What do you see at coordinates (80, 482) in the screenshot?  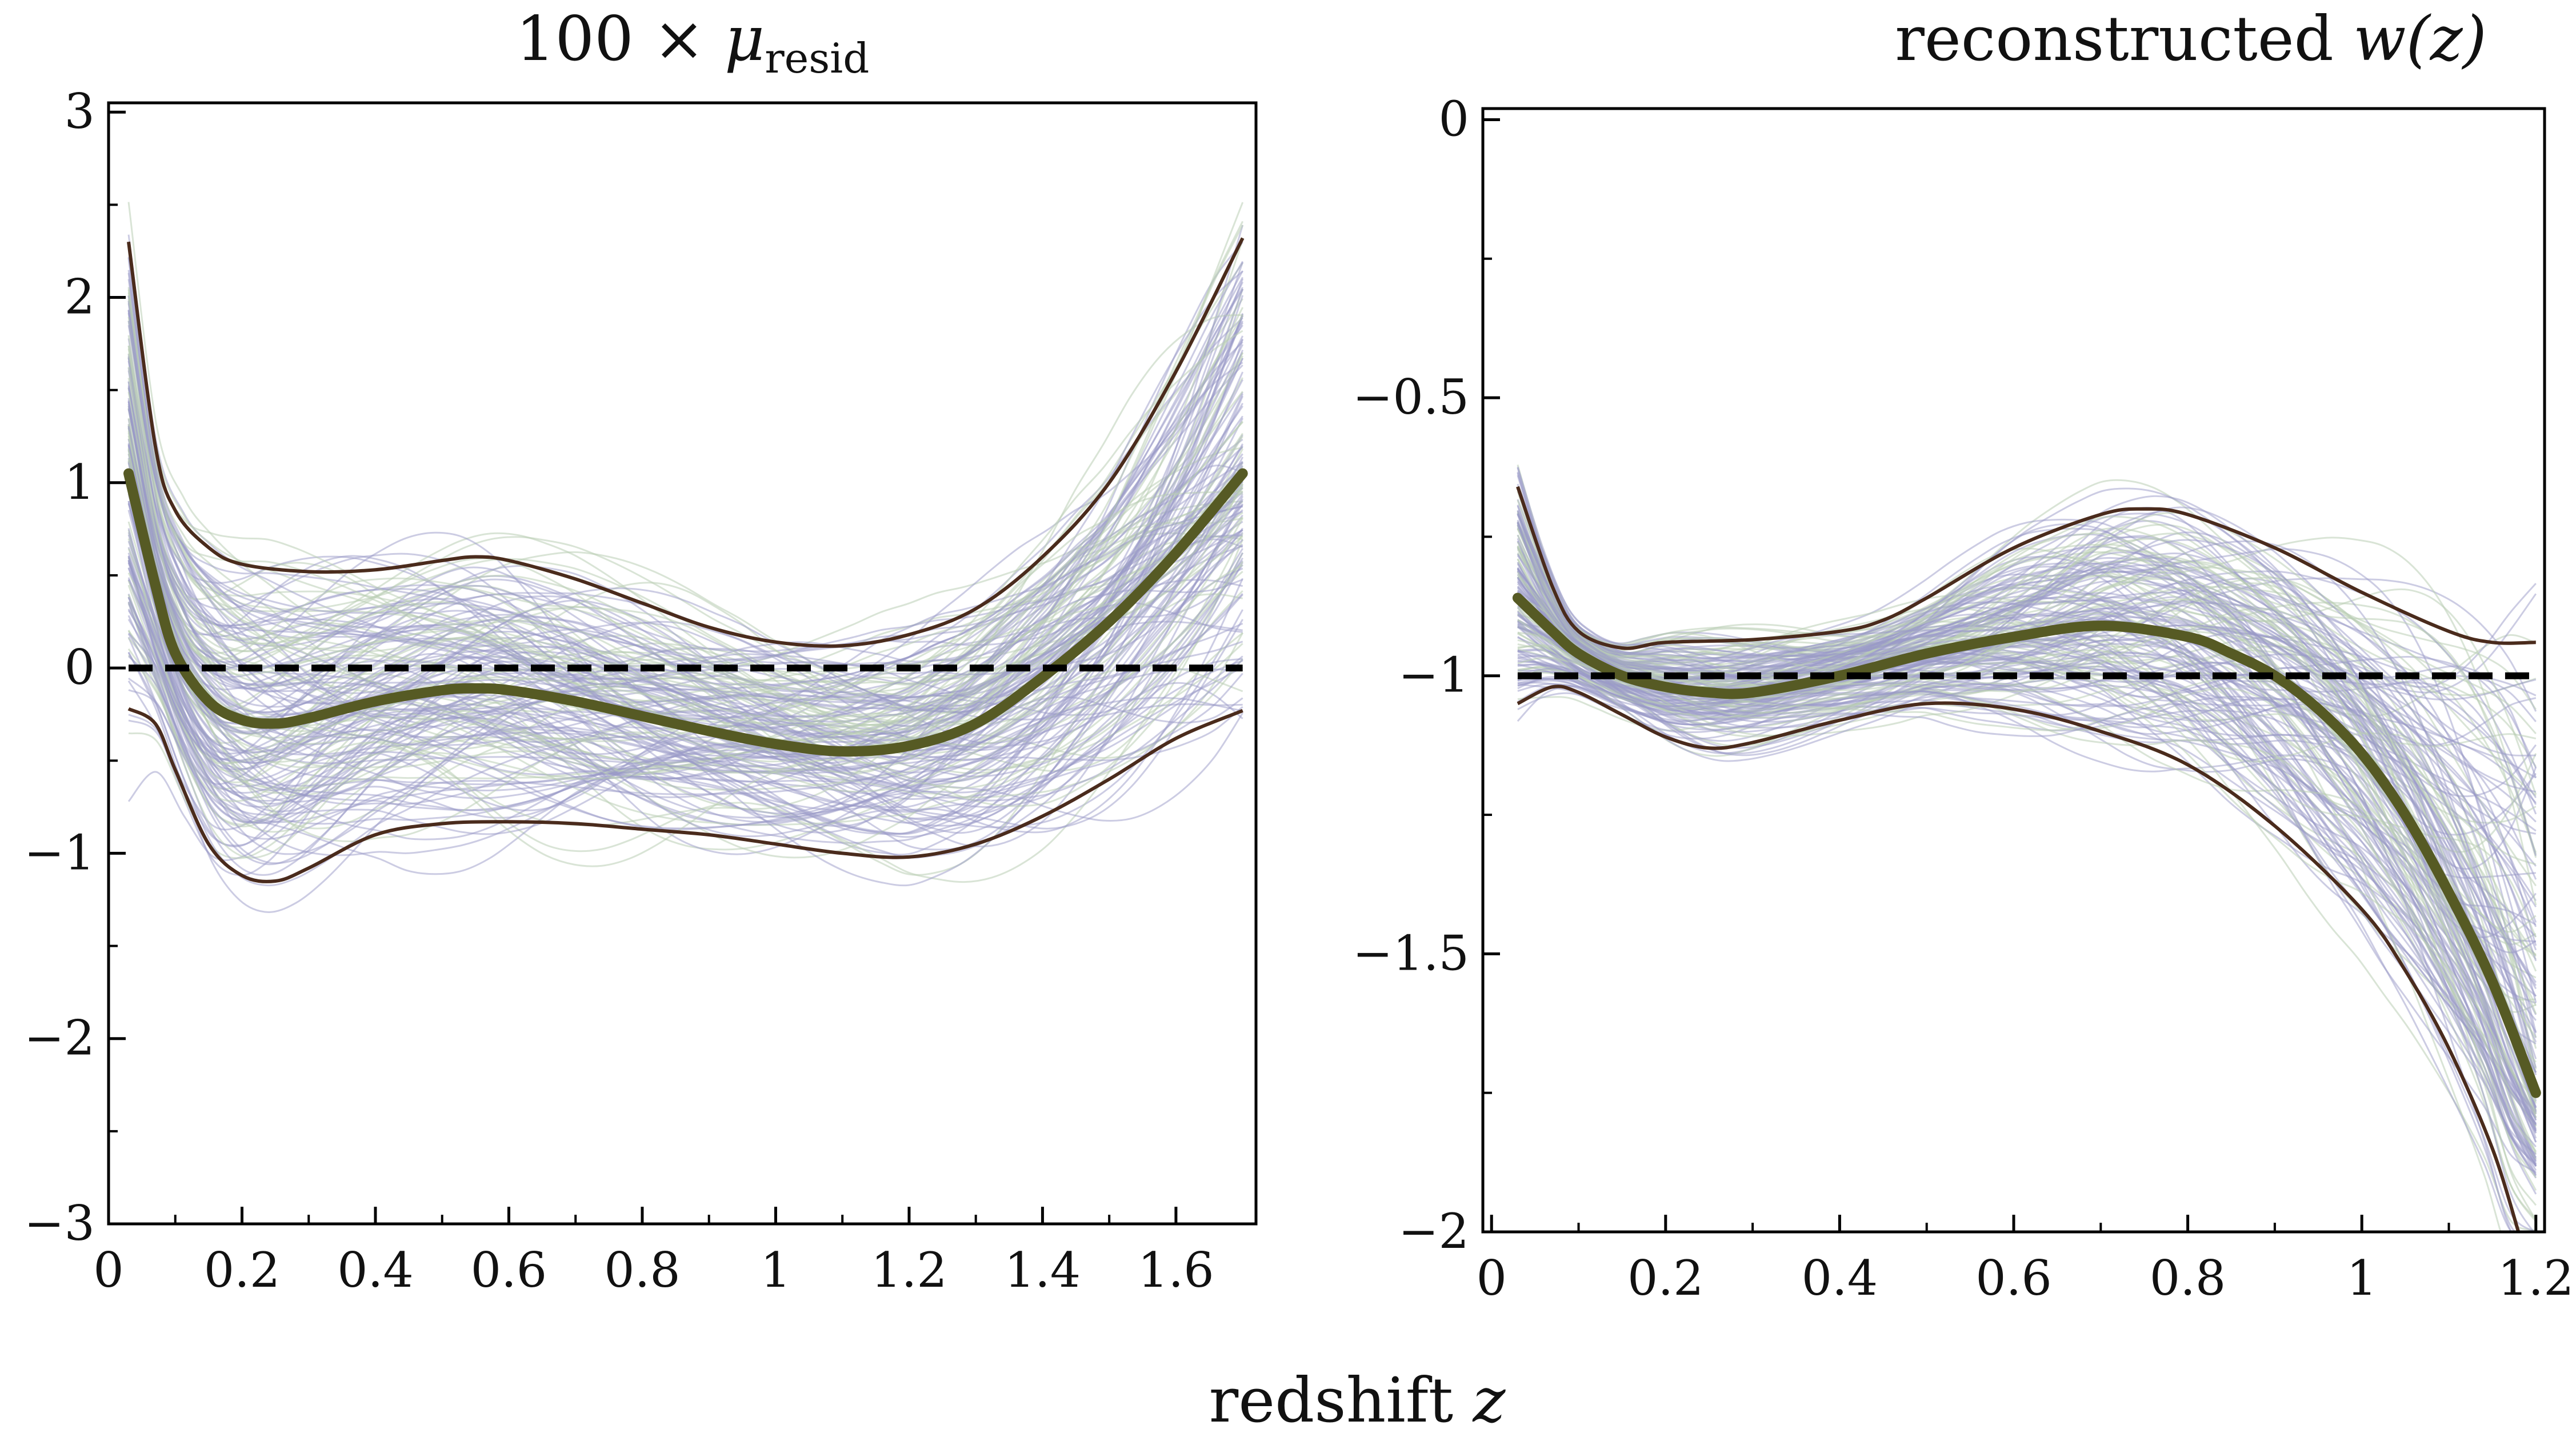 I see `y-tick-label: 1` at bounding box center [80, 482].